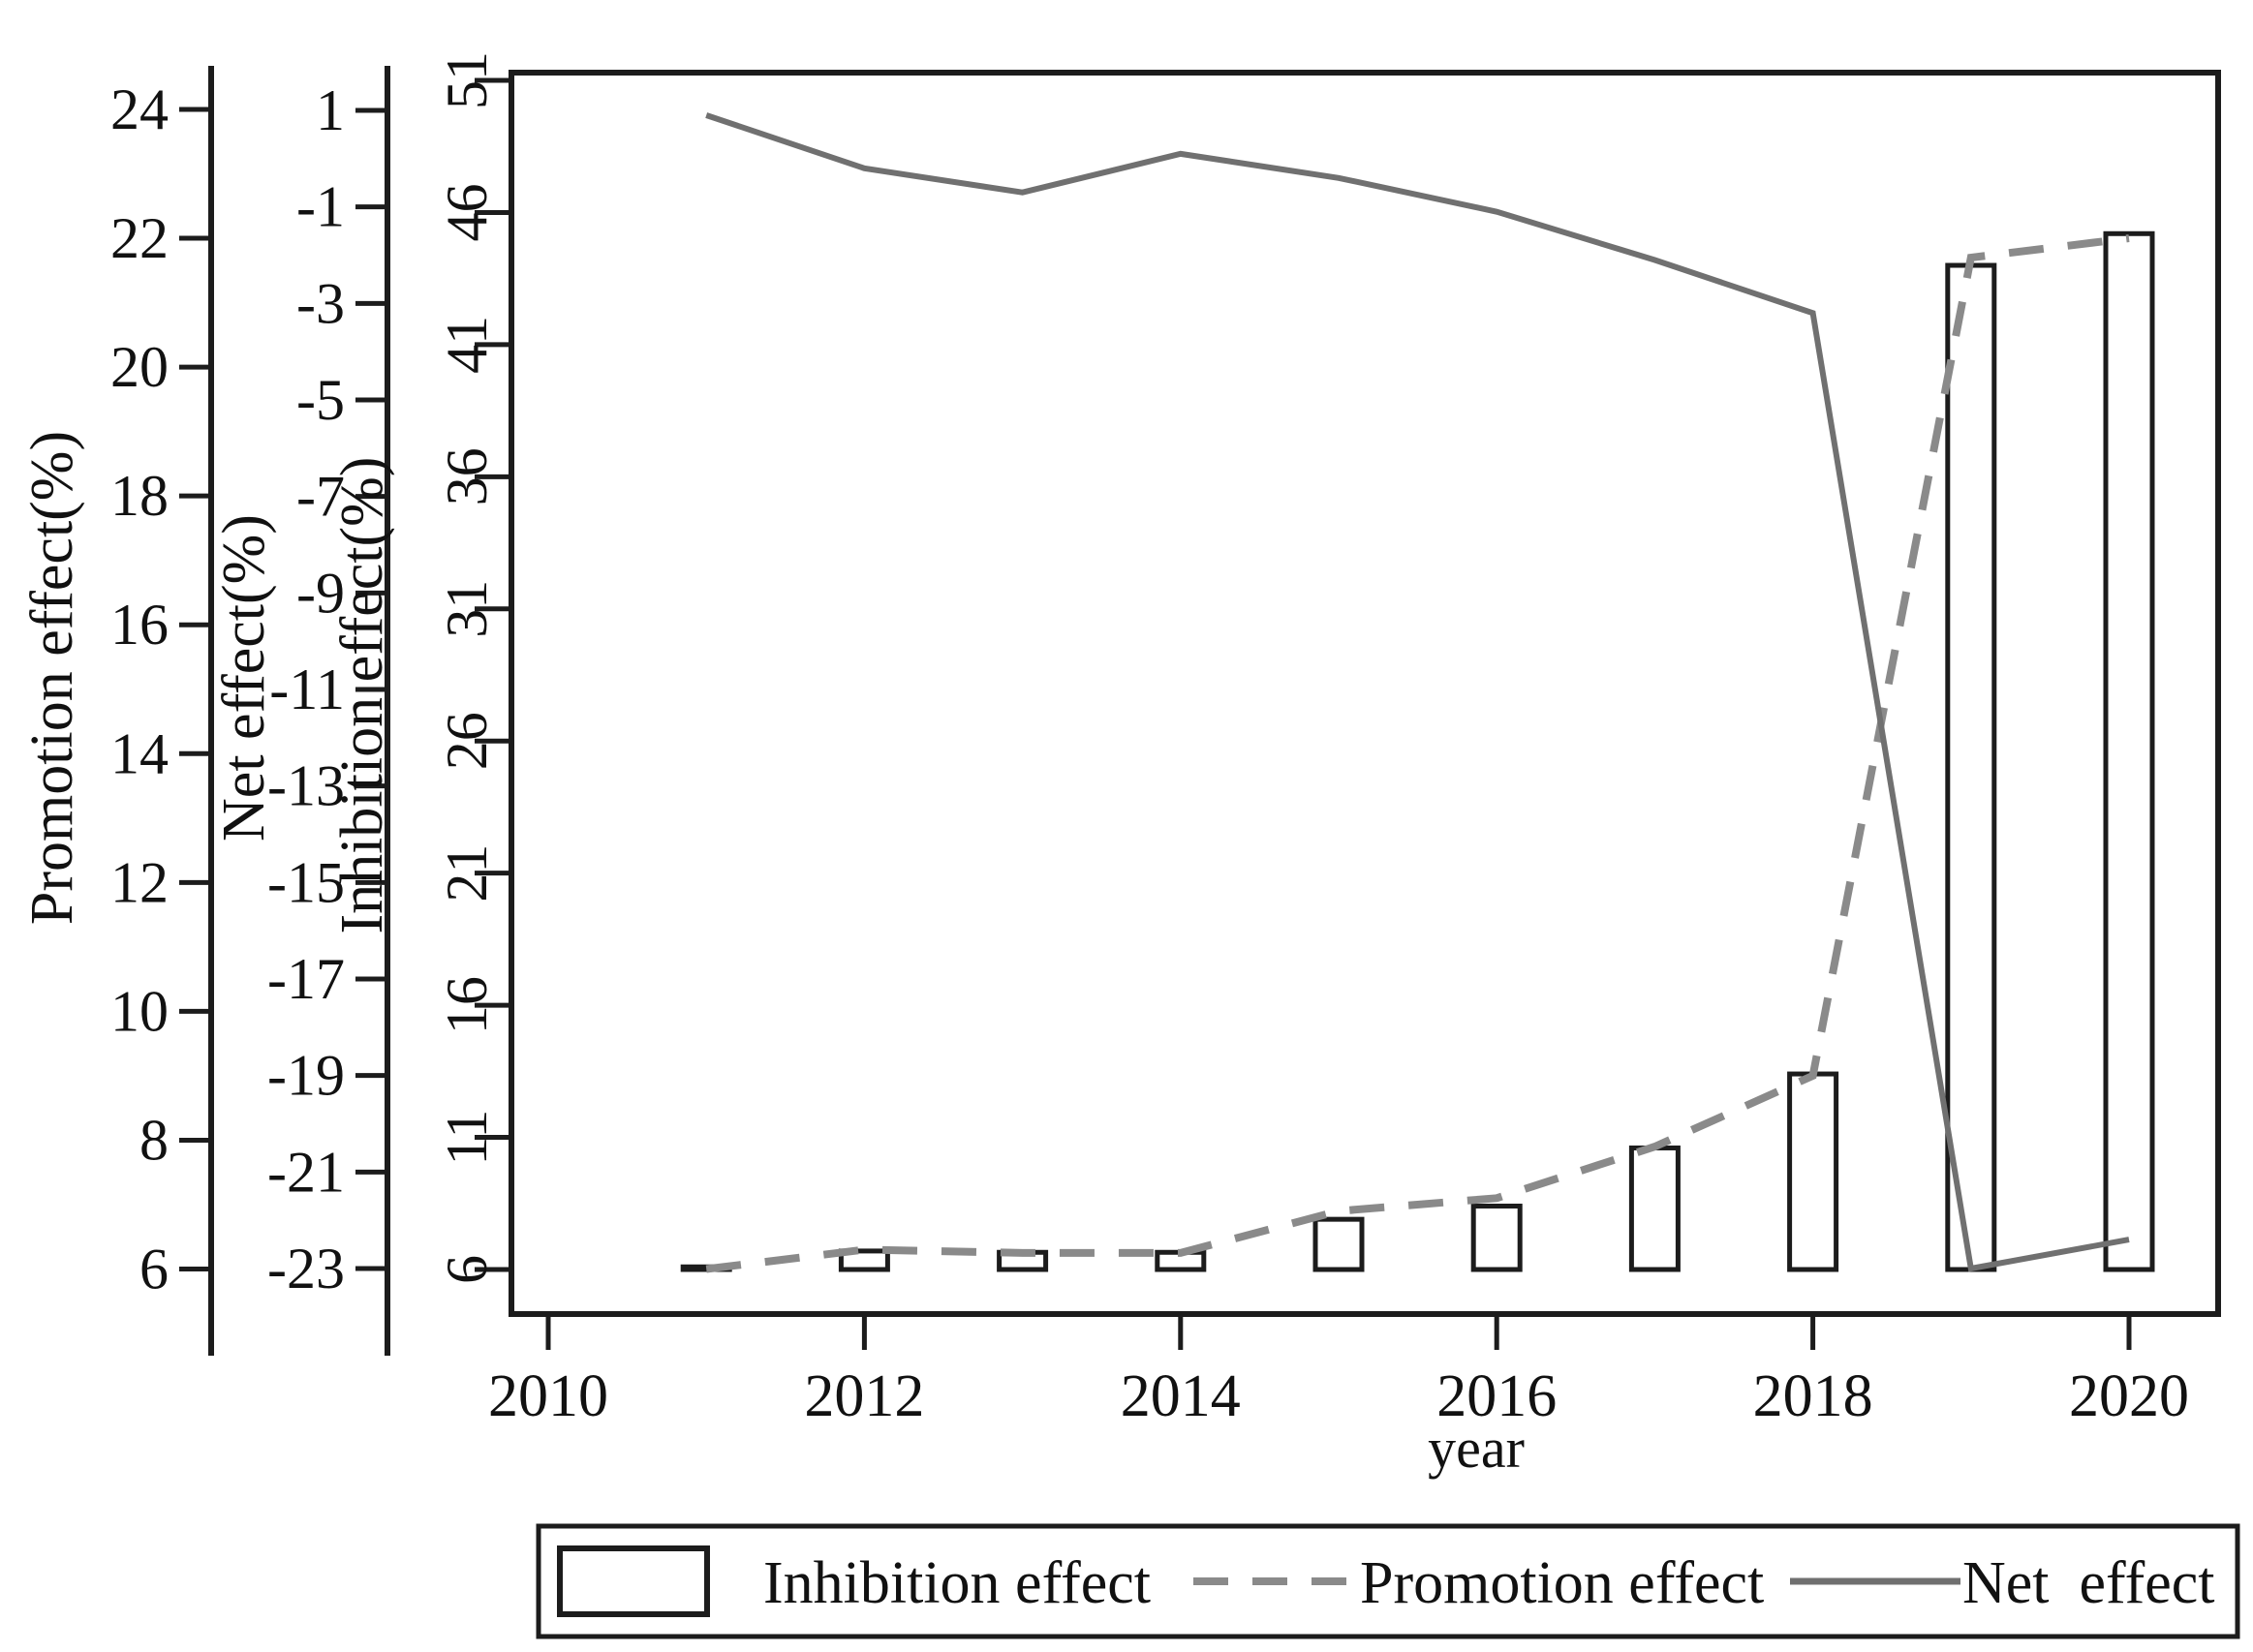  I want to click on inhibition-bar-2012, so click(864, 1260).